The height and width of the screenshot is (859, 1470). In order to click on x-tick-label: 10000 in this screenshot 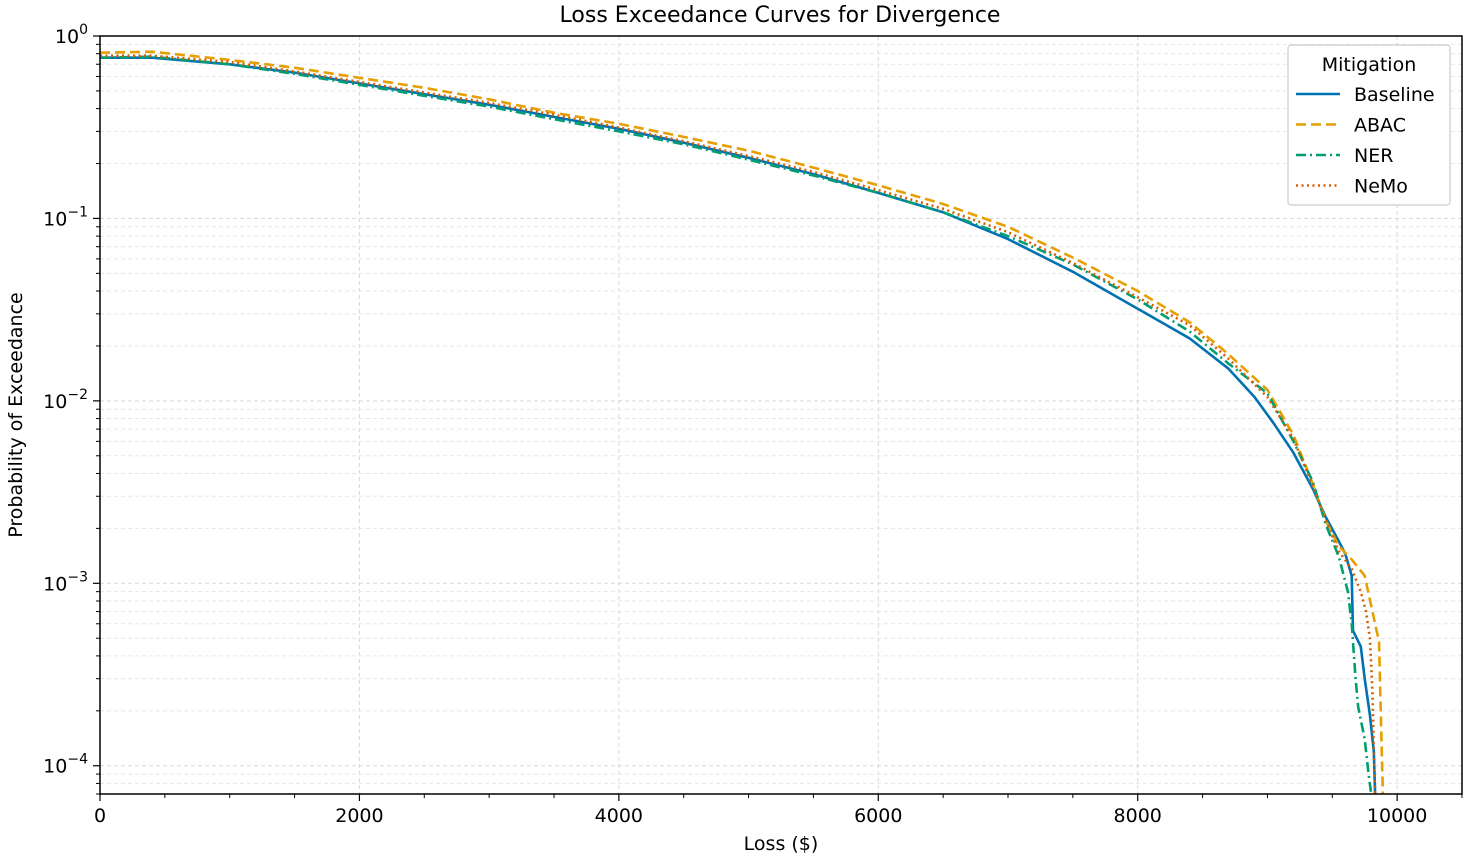, I will do `click(1397, 816)`.